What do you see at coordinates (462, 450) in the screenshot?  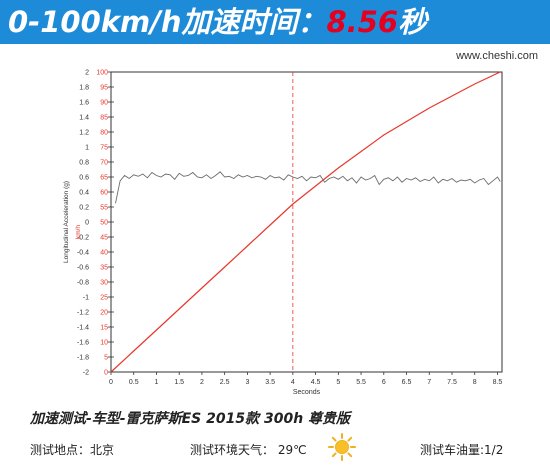 I see `test-fuel: 测试车油量:1/2` at bounding box center [462, 450].